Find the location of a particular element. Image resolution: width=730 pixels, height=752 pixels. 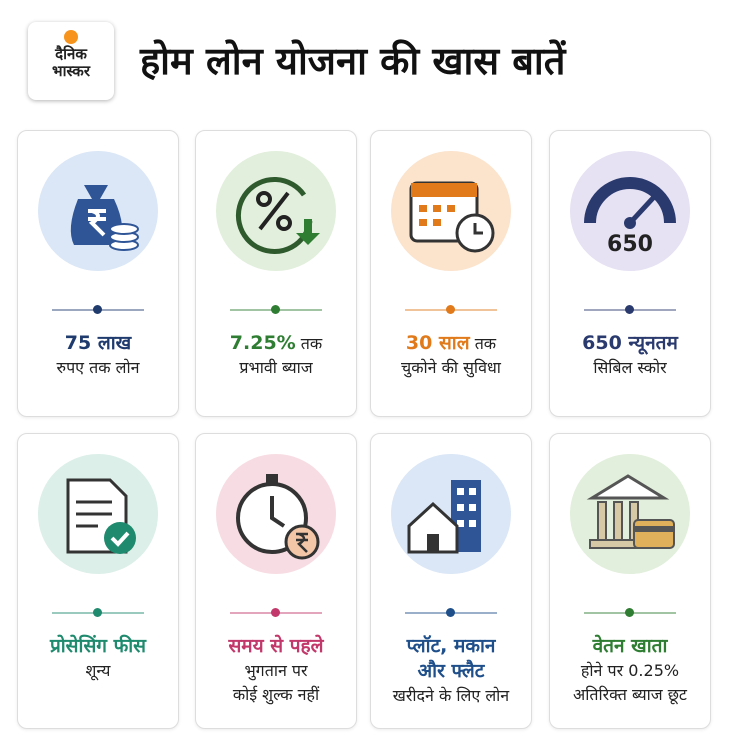

card-text: 650 न्यूनतम सिबिल स्कोर is located at coordinates (630, 355).